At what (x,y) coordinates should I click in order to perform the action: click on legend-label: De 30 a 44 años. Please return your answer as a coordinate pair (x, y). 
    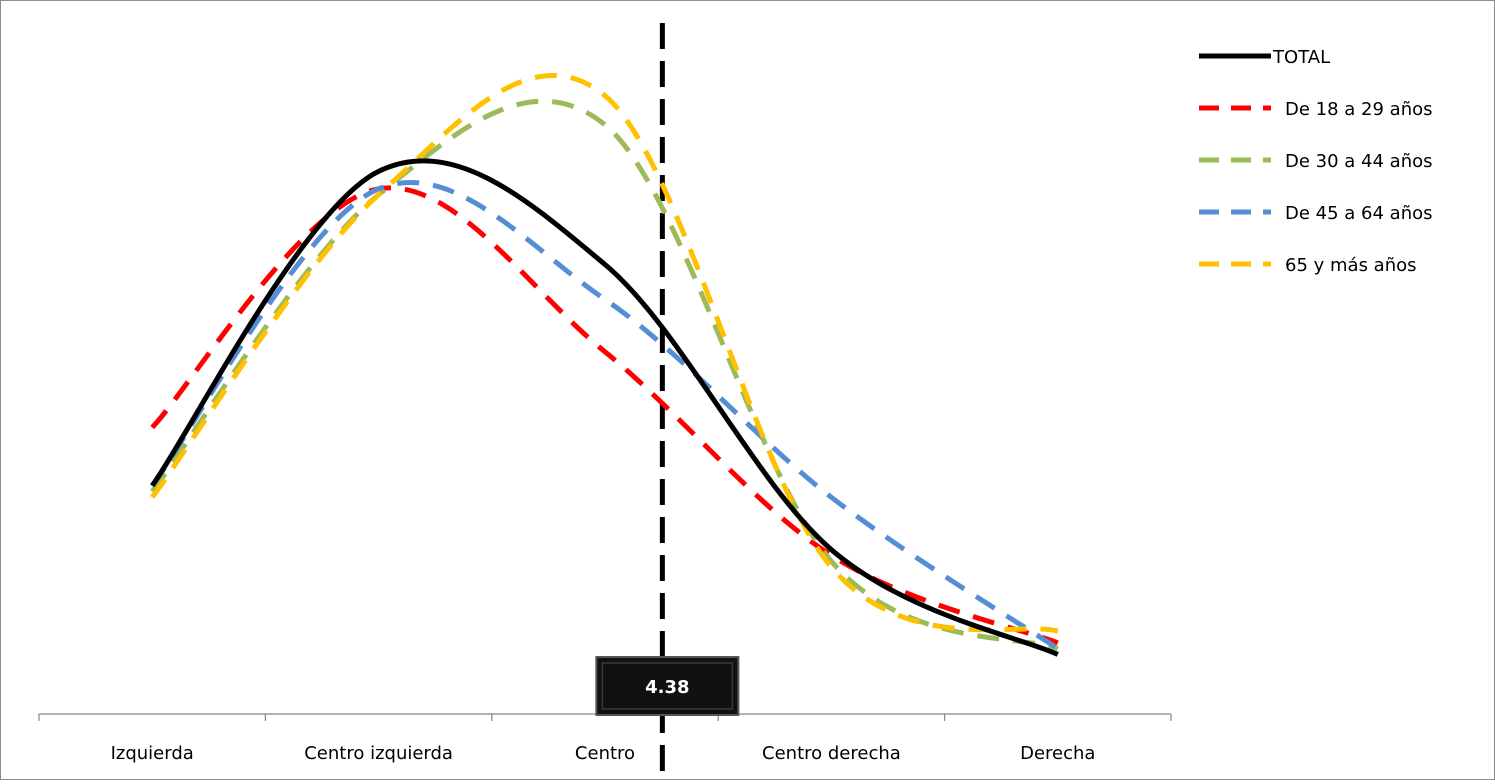
    Looking at the image, I should click on (1359, 161).